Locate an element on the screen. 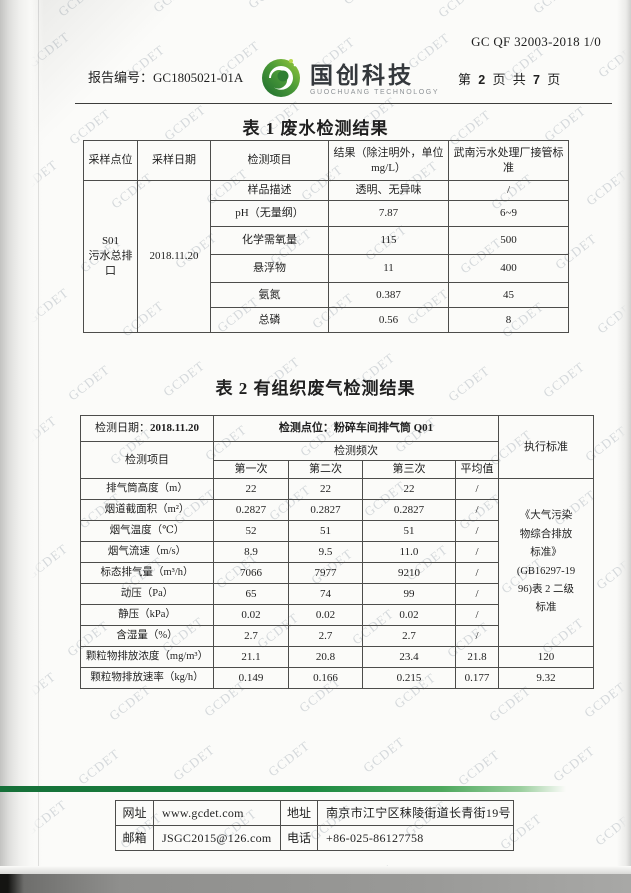 The height and width of the screenshot is (893, 631). item-cell: 标态排气量（m³/h） is located at coordinates (147, 573).